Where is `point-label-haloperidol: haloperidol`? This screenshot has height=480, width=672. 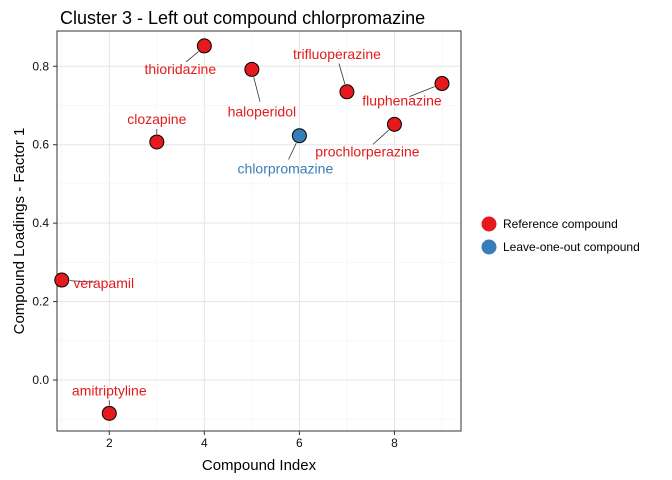
point-label-haloperidol: haloperidol is located at coordinates (262, 111).